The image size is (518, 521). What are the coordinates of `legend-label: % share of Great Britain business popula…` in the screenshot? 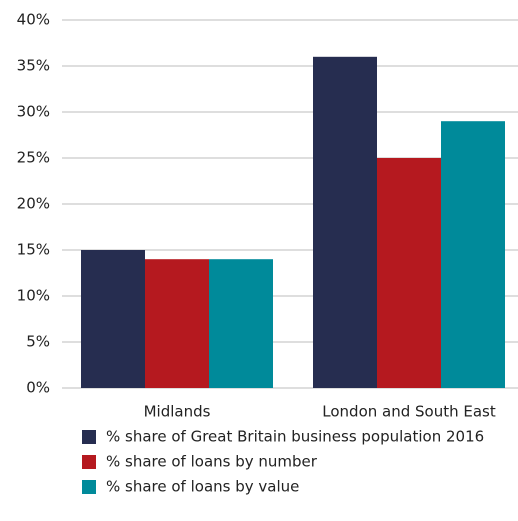 It's located at (295, 437).